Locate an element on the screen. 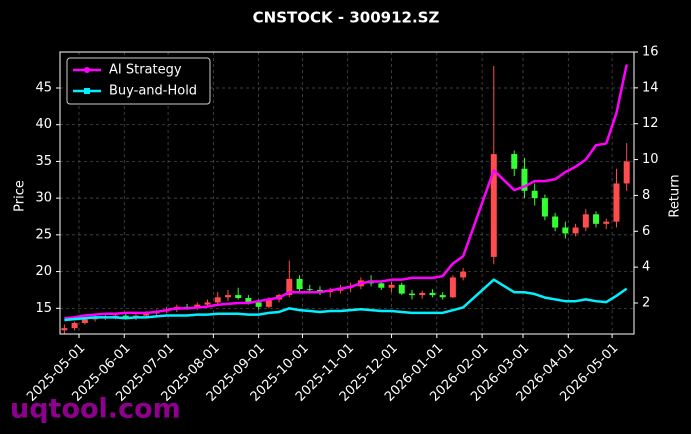 The width and height of the screenshot is (691, 434). y2-tick-label: 6 is located at coordinates (646, 231).